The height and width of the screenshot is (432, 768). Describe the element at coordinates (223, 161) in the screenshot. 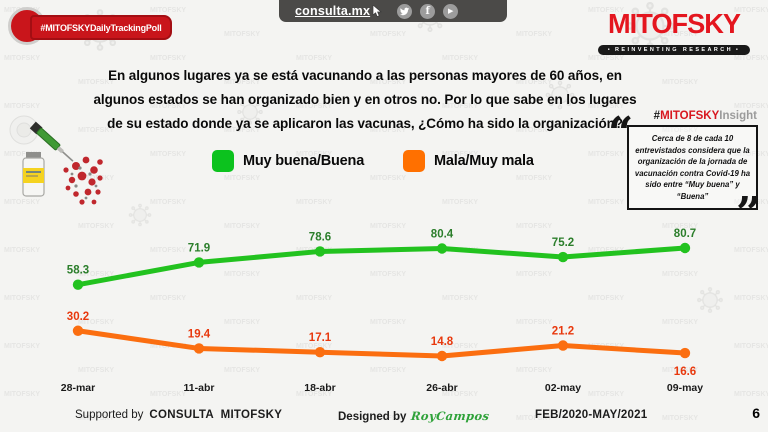

I see `legend-swatch-good` at that location.